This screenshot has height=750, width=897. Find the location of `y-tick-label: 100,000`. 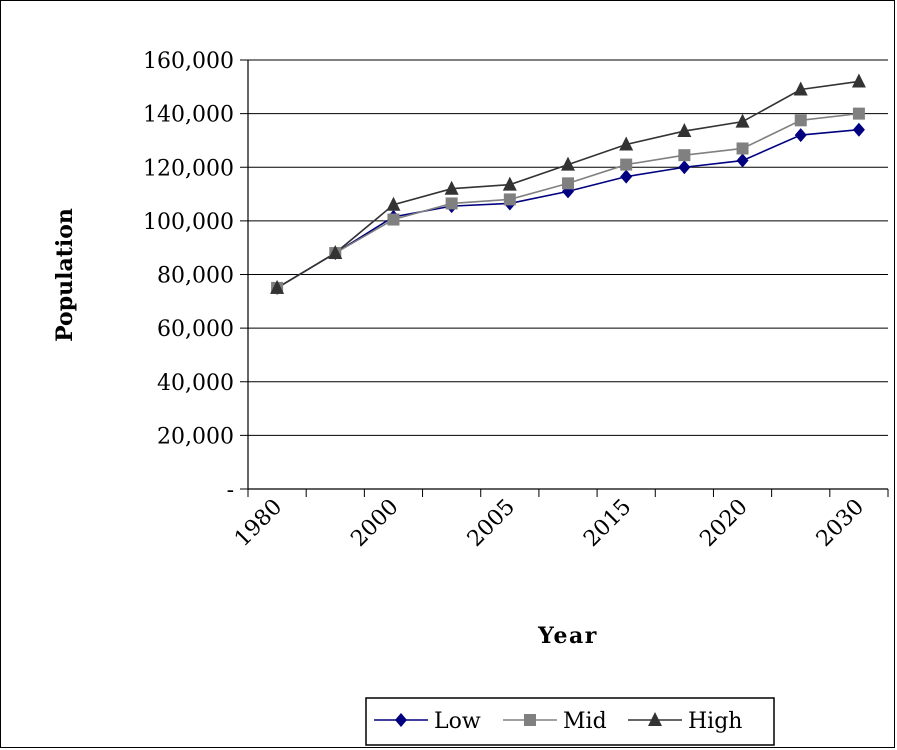

y-tick-label: 100,000 is located at coordinates (188, 222).